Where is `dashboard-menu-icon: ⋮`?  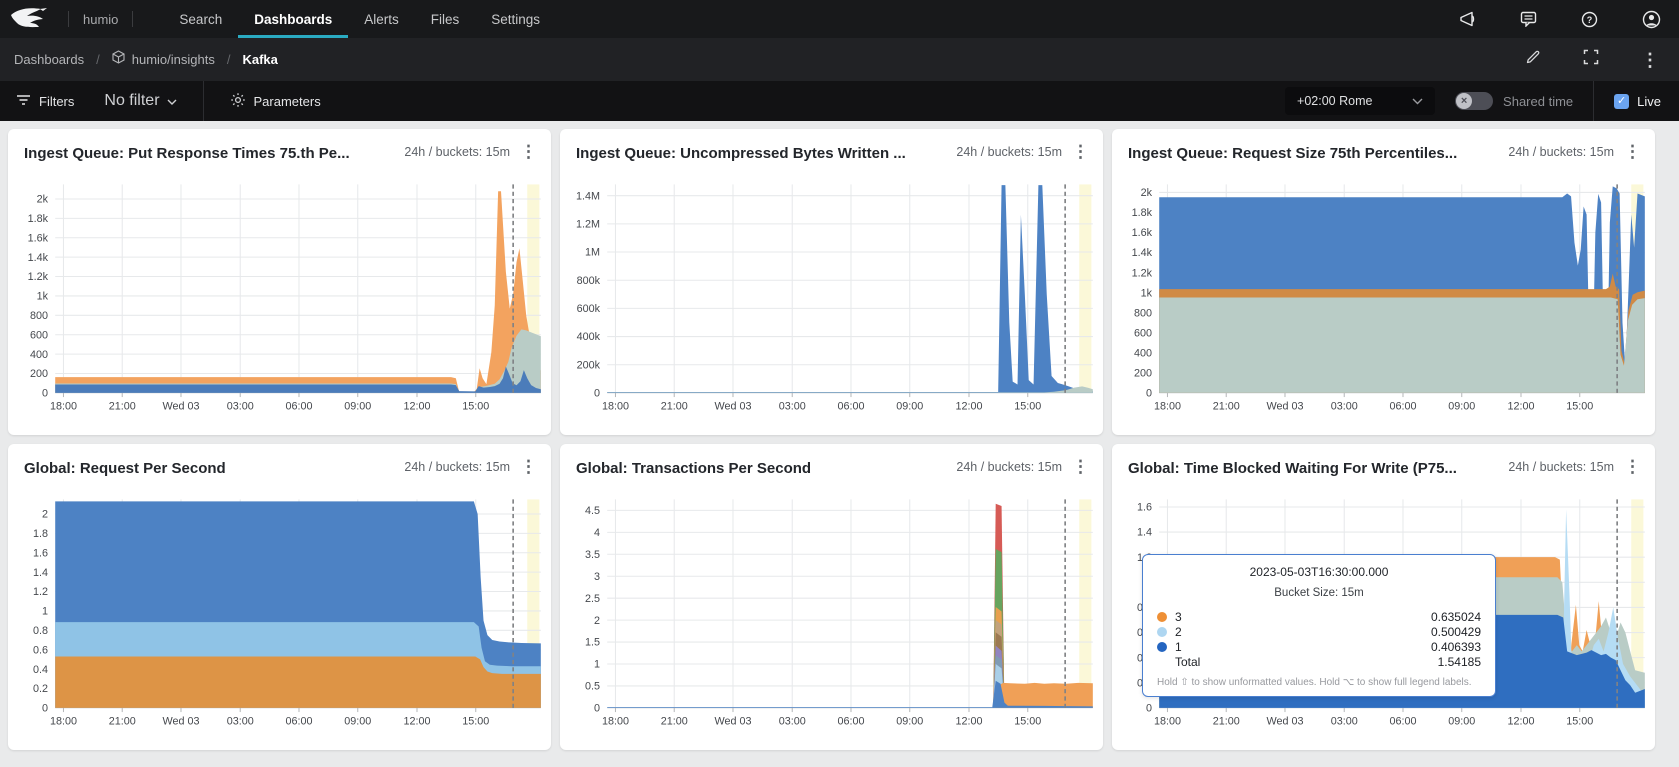 dashboard-menu-icon: ⋮ is located at coordinates (1650, 59).